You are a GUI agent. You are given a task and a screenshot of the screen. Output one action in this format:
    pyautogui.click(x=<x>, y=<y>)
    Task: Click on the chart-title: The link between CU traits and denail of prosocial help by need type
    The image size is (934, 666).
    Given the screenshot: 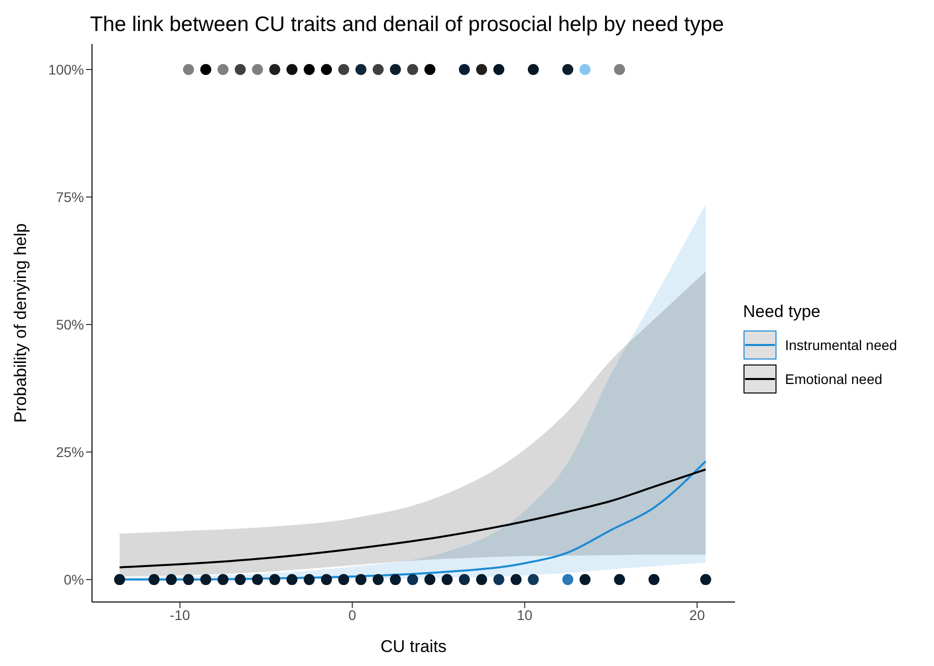 What is the action you would take?
    pyautogui.click(x=407, y=25)
    